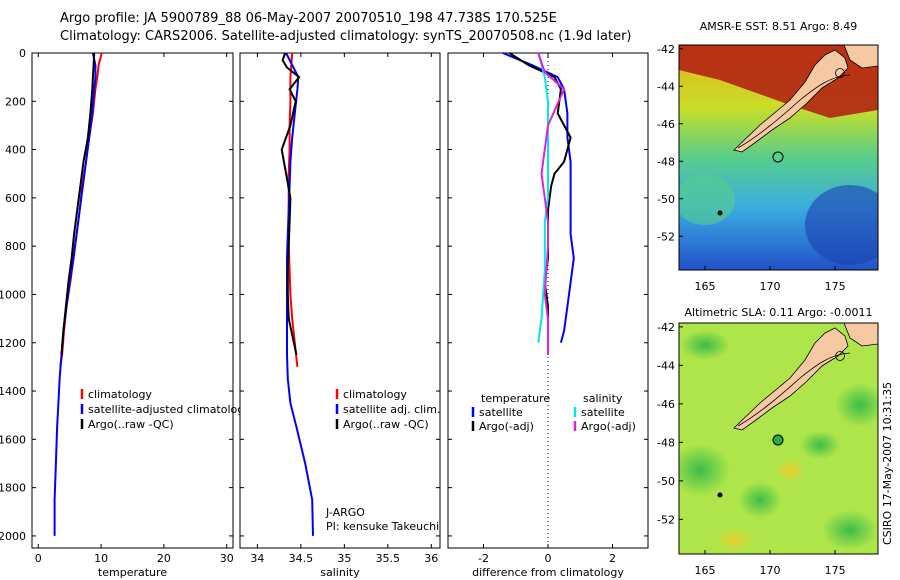 This screenshot has width=900, height=580. What do you see at coordinates (101, 558) in the screenshot?
I see `x-tick-label: 10` at bounding box center [101, 558].